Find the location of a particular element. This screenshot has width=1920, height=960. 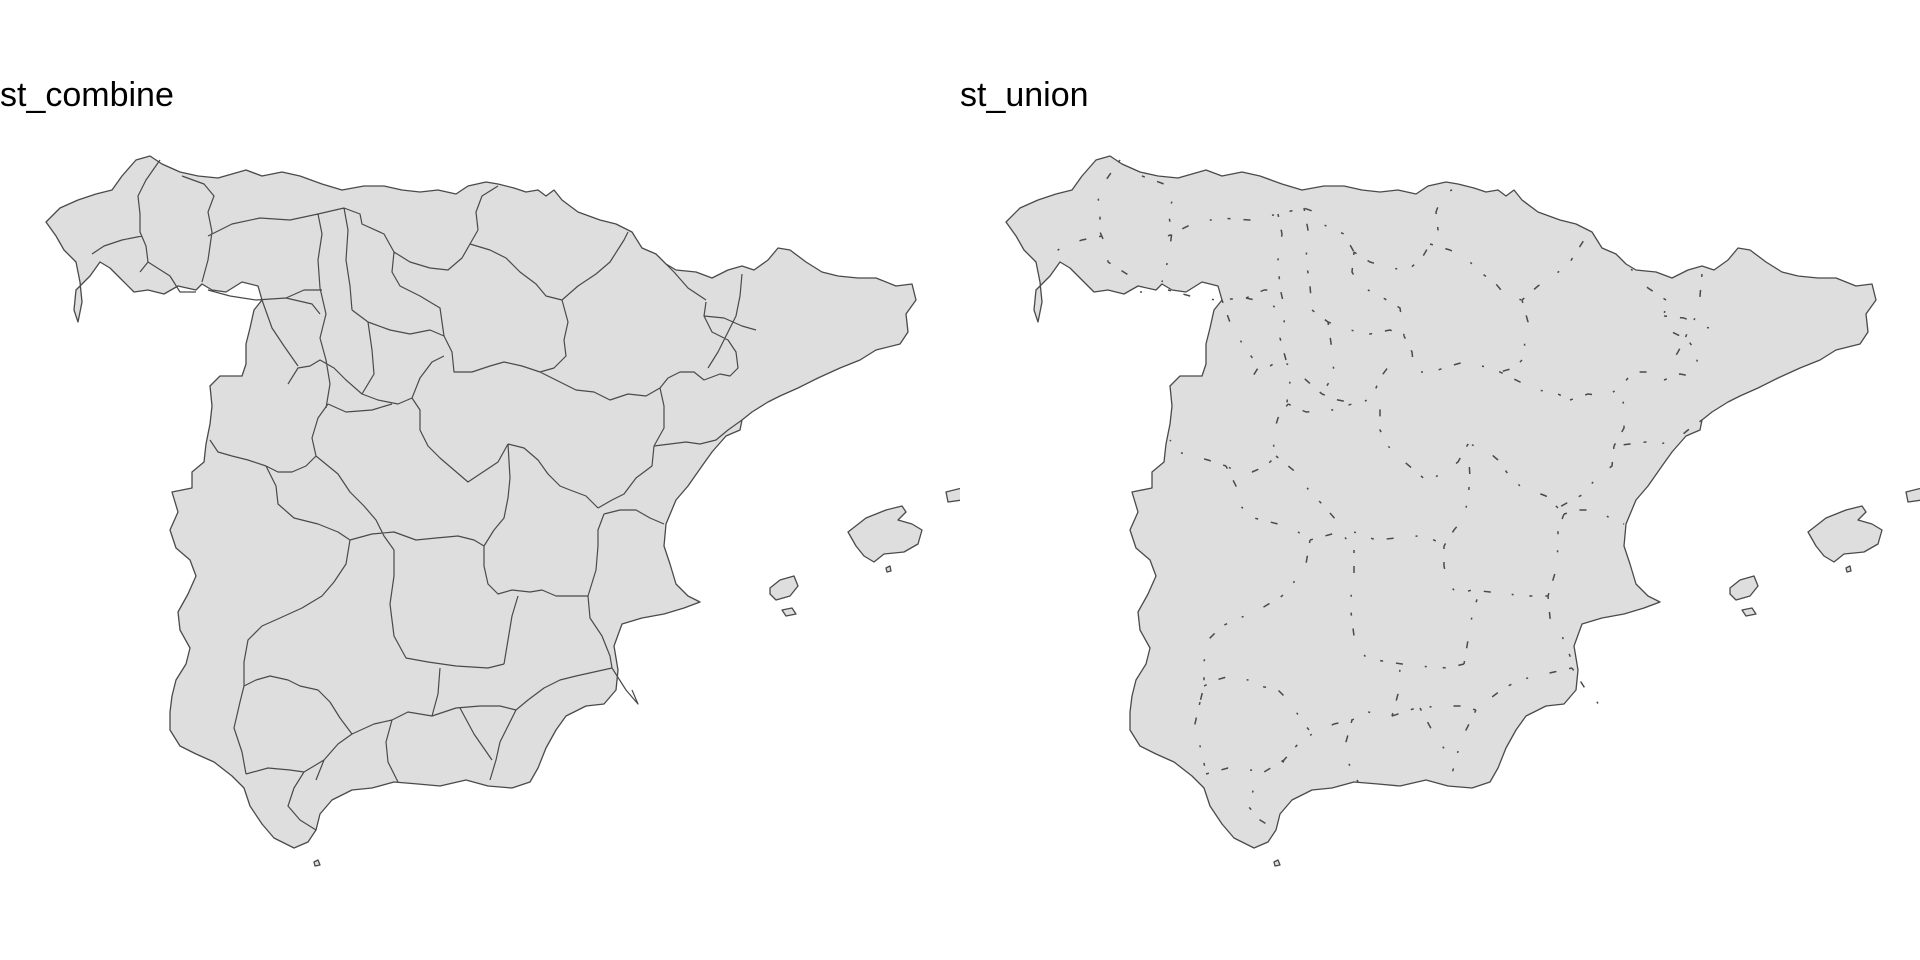

panel-title: st_combine is located at coordinates (87, 95).